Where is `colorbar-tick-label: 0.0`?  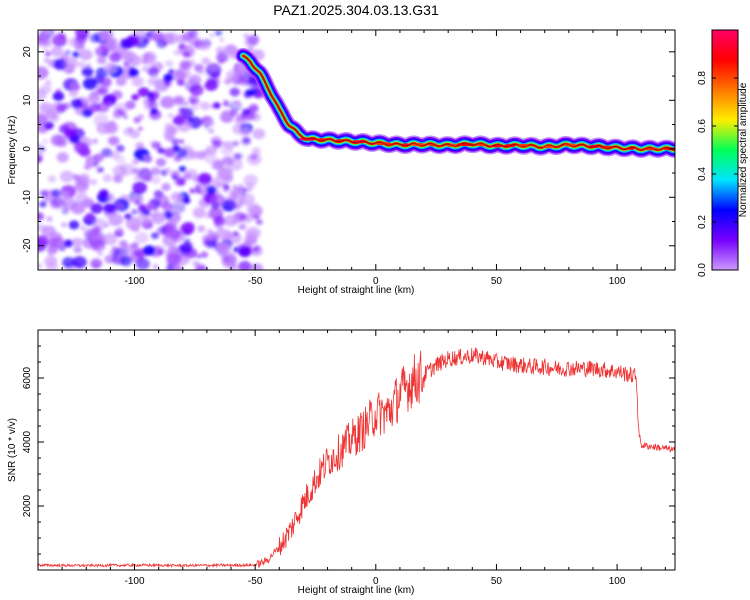 colorbar-tick-label: 0.0 is located at coordinates (702, 270).